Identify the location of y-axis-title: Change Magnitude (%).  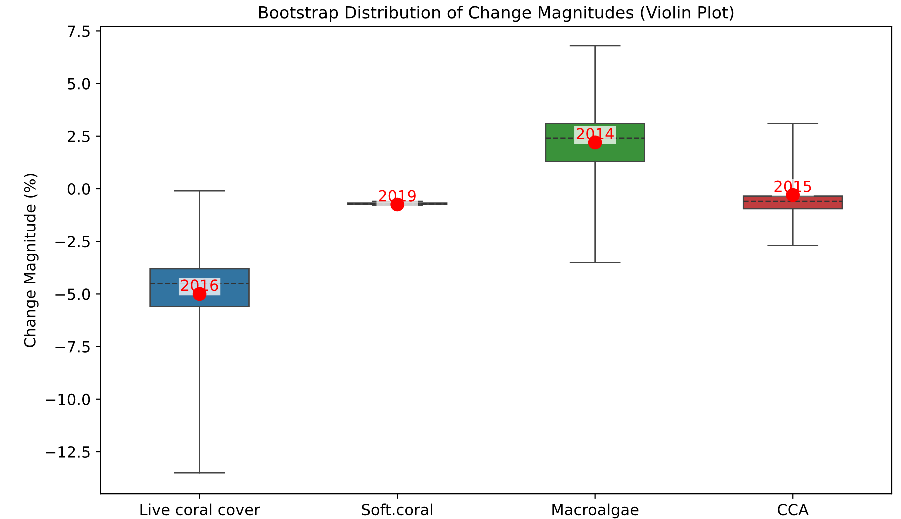
(31, 261).